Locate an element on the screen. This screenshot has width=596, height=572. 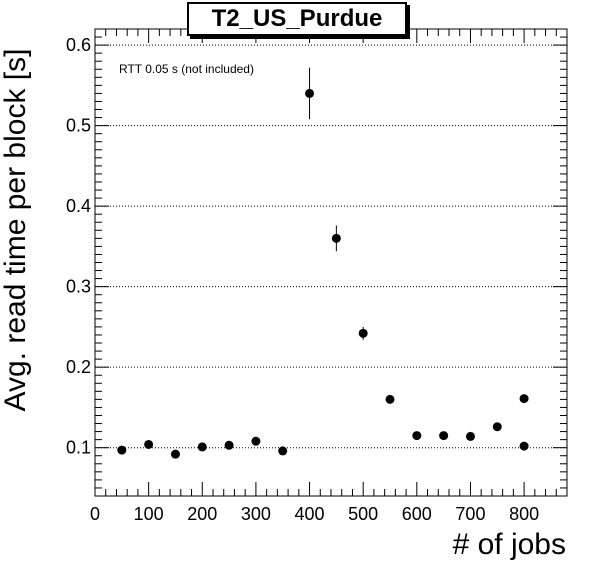
chart-annotation: RTT 0.05 s (not included) is located at coordinates (186, 69).